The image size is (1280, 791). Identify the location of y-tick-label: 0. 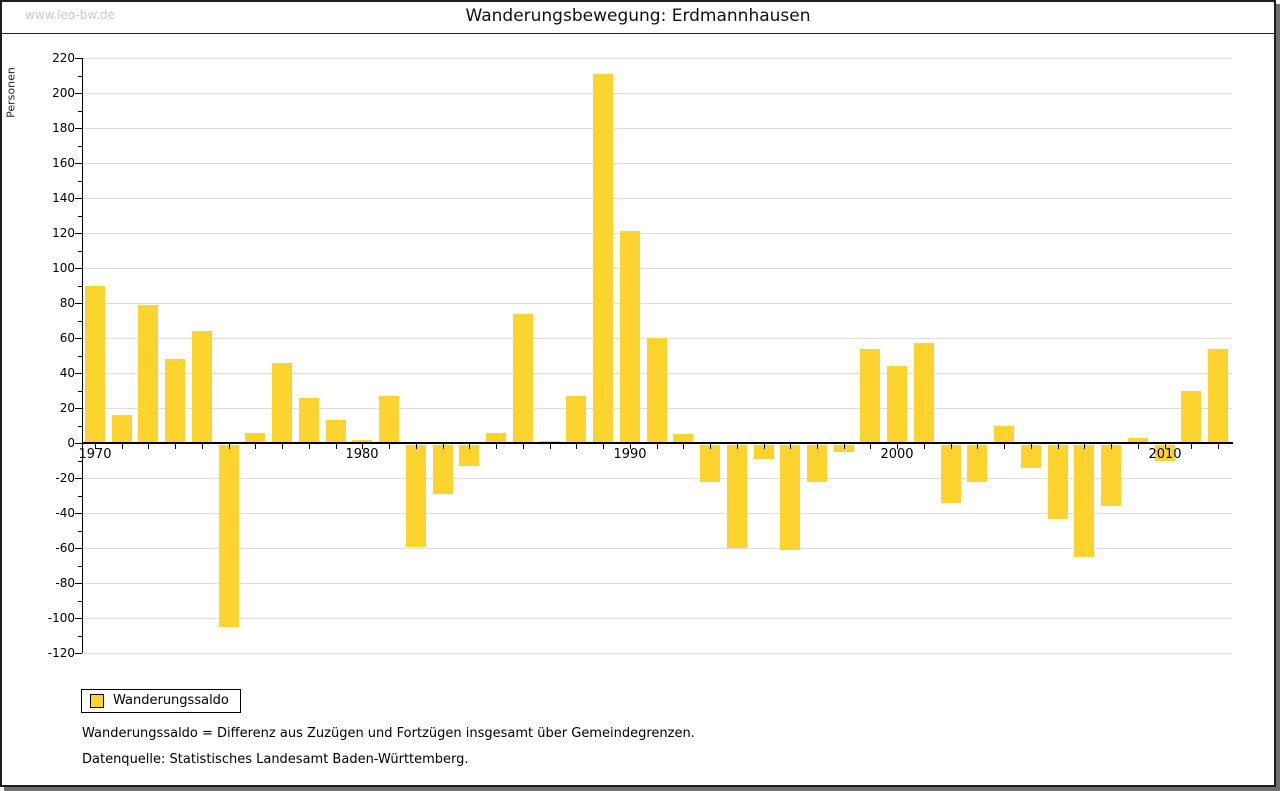
(71, 443).